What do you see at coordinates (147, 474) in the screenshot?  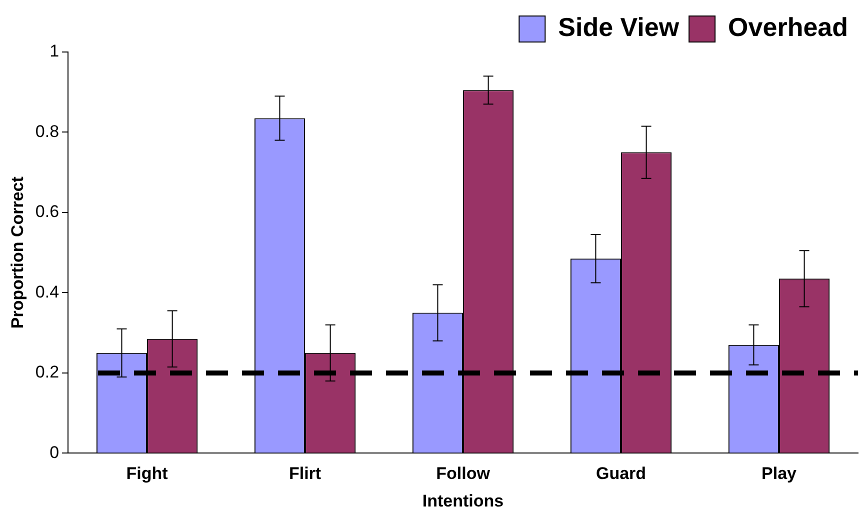 I see `x-tick-label: Fight` at bounding box center [147, 474].